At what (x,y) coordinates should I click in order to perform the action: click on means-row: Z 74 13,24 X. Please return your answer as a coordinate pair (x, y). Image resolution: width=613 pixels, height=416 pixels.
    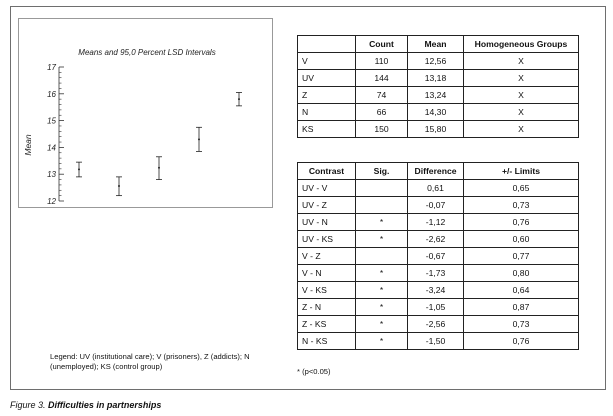
    Looking at the image, I should click on (438, 95).